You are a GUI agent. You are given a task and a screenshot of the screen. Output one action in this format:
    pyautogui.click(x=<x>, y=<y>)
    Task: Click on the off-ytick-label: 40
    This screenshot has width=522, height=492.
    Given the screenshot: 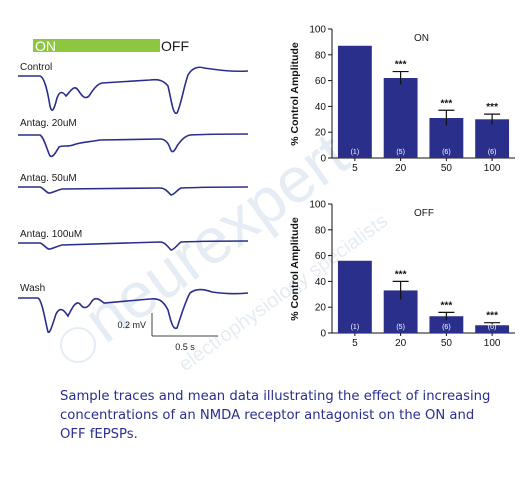 What is the action you would take?
    pyautogui.click(x=321, y=282)
    